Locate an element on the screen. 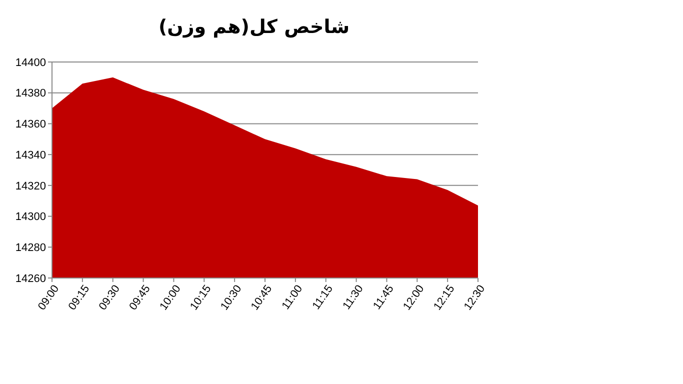 This screenshot has width=683, height=384. y-tick-label: 14380 is located at coordinates (30, 94).